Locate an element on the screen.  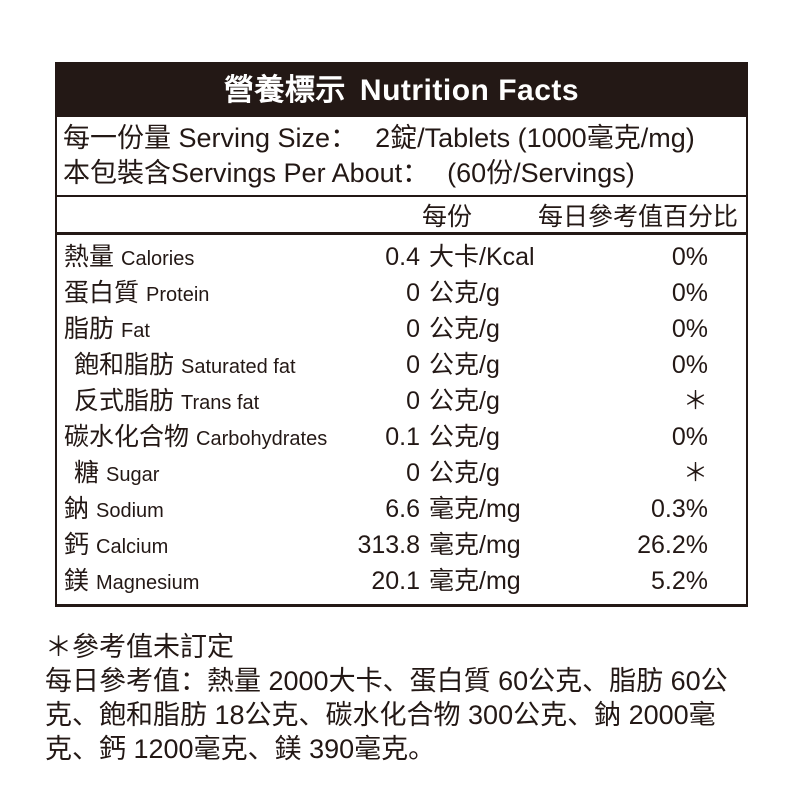
nutrient-name-en: Protein is located at coordinates (178, 295).